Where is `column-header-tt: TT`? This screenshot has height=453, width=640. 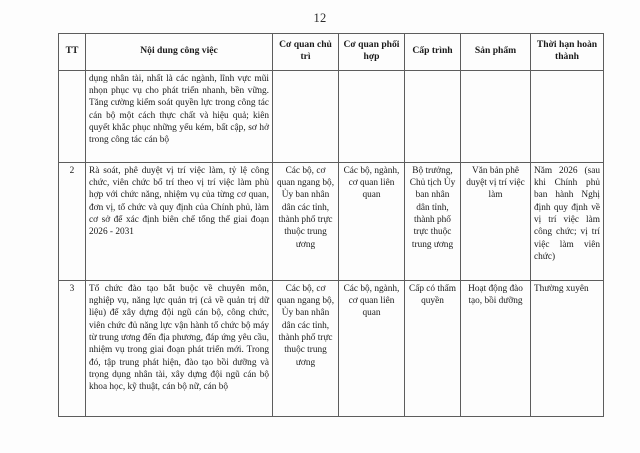 column-header-tt: TT is located at coordinates (72, 52).